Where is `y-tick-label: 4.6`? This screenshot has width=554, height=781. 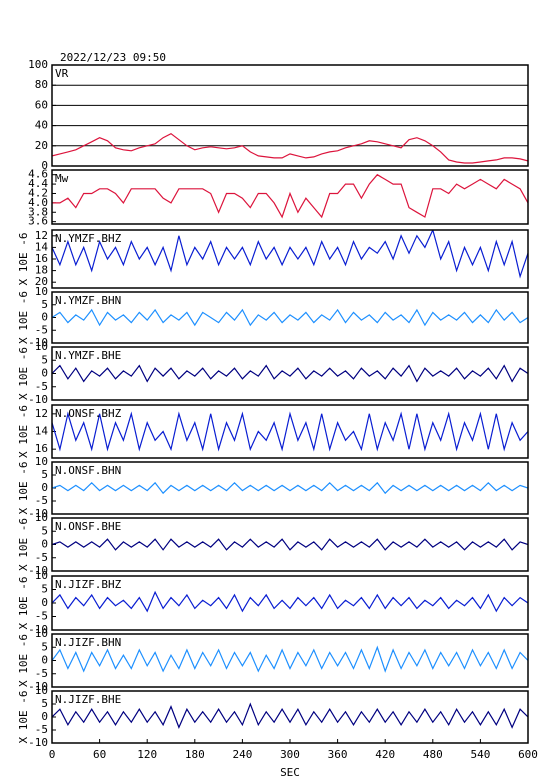
y-tick-label: 4.6 is located at coordinates (38, 174).